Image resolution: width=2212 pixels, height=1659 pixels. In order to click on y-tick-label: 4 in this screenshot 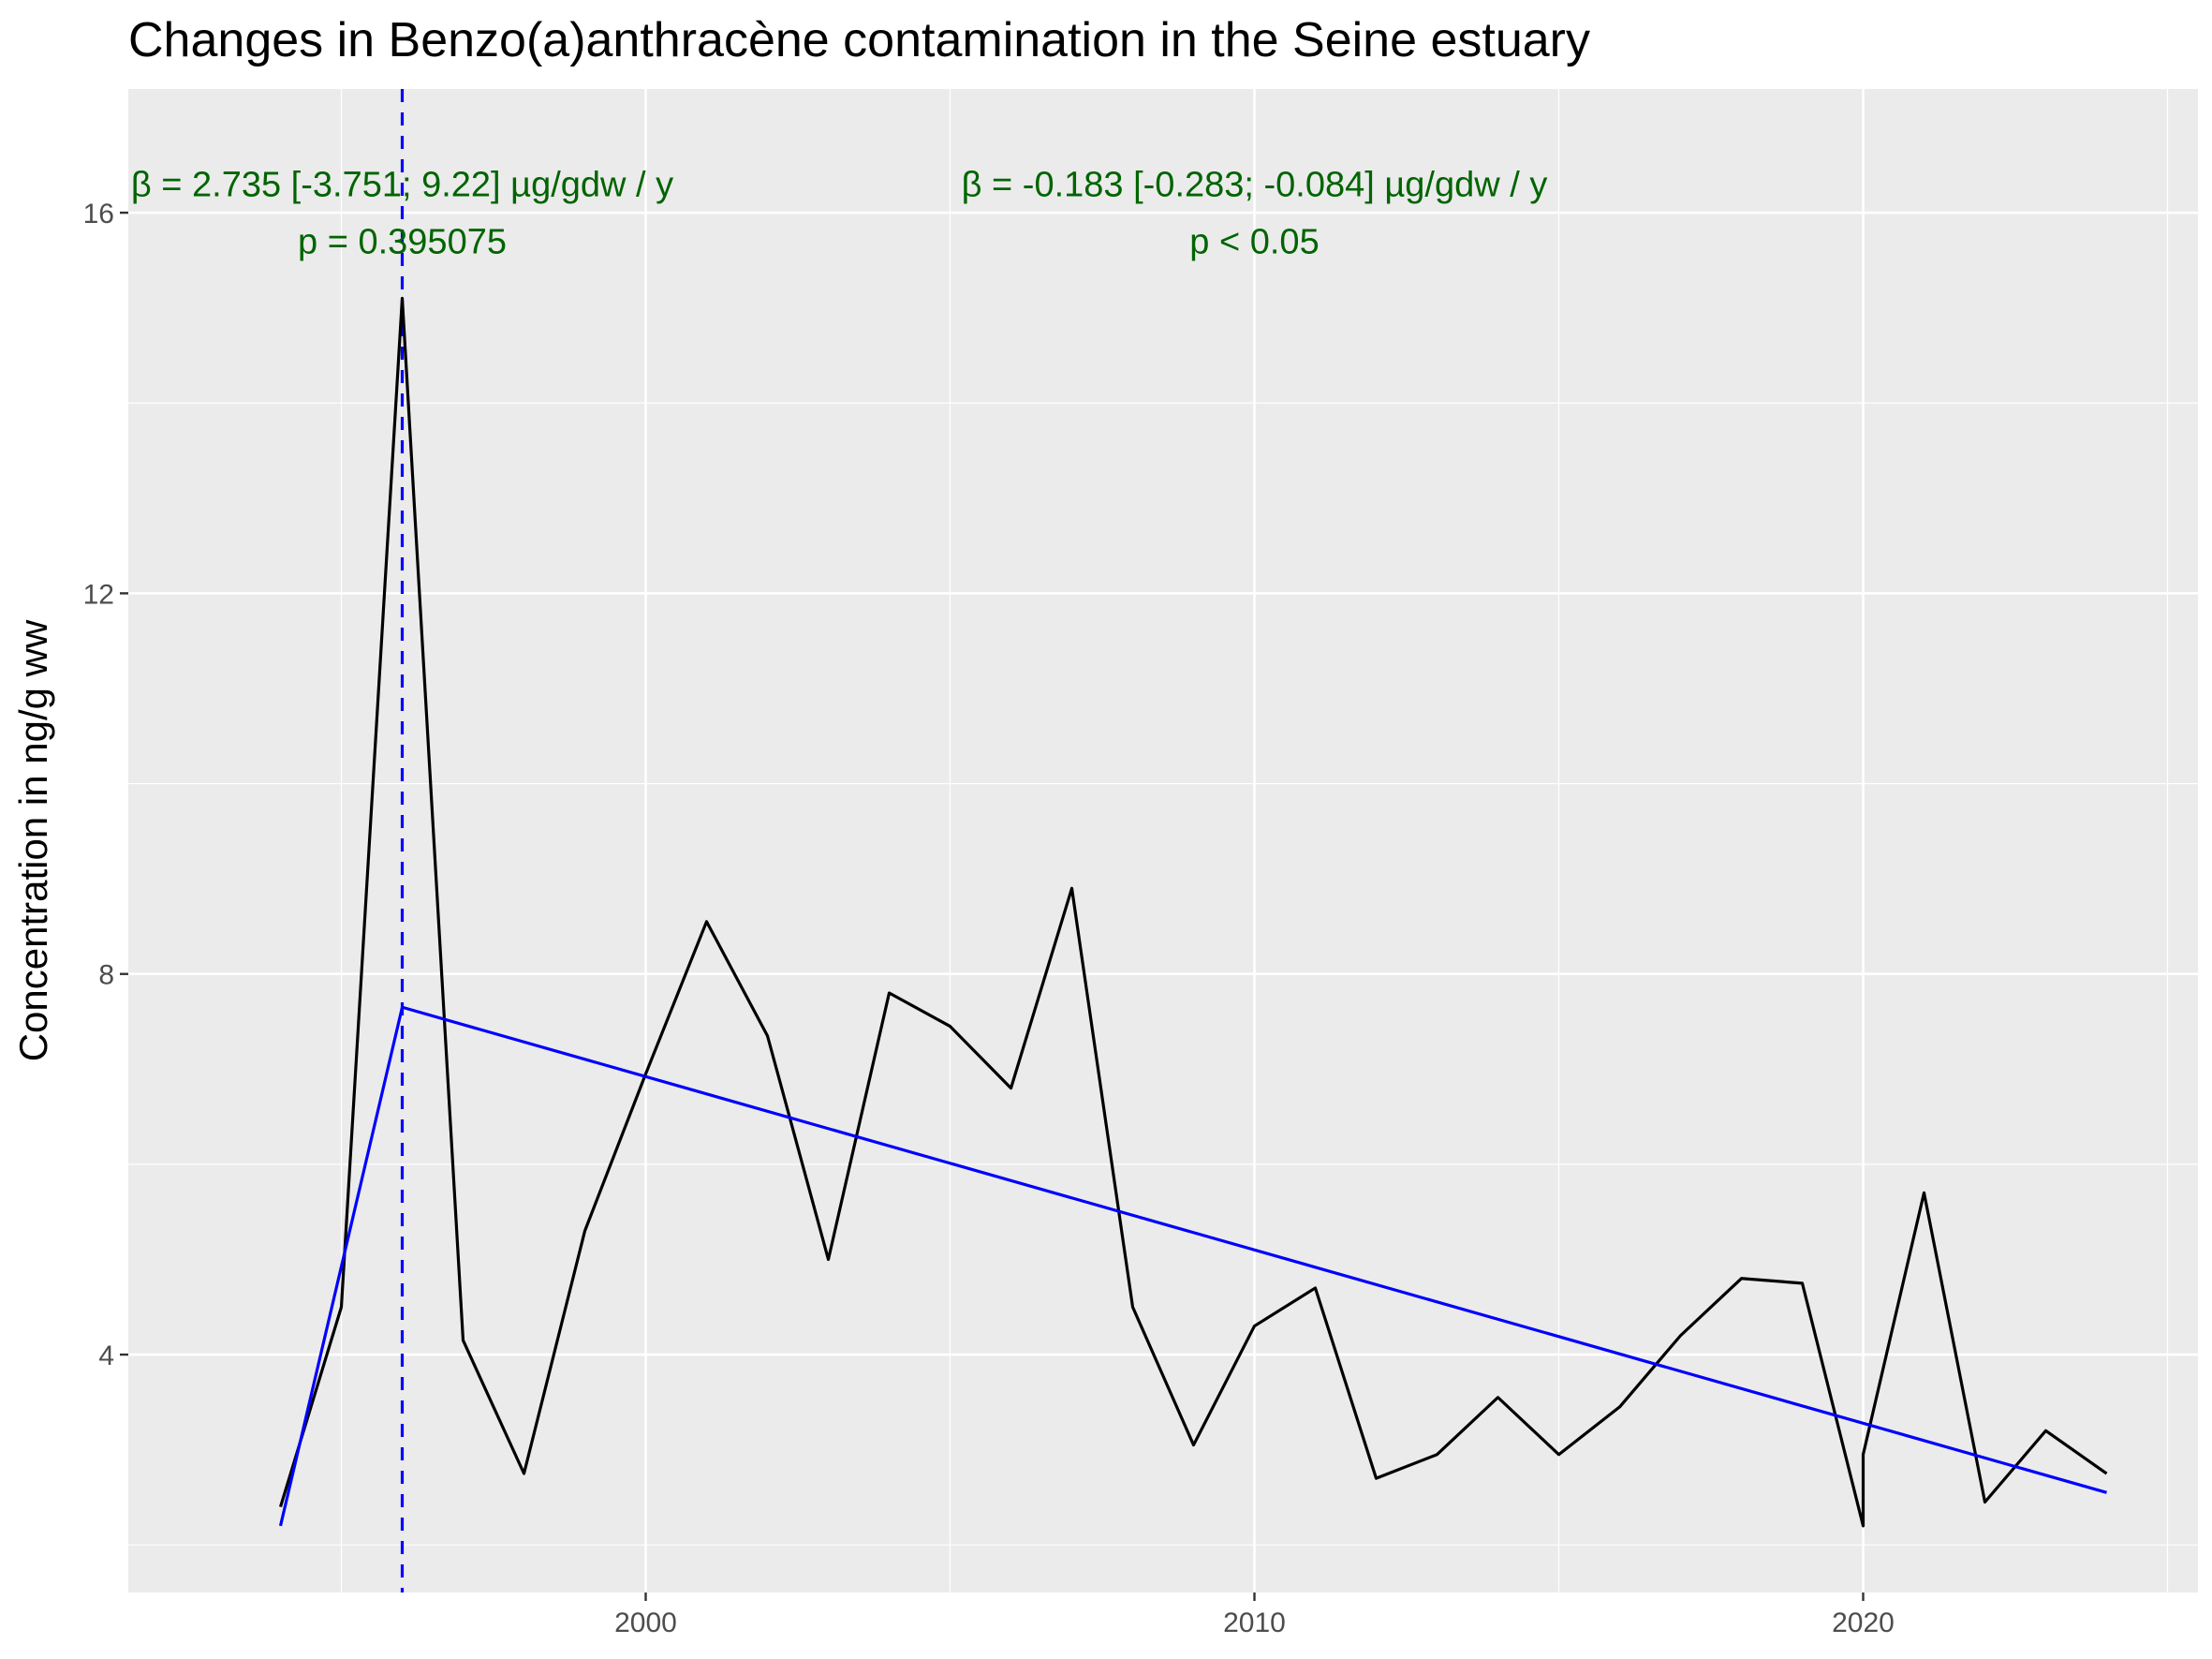, I will do `click(106, 1356)`.